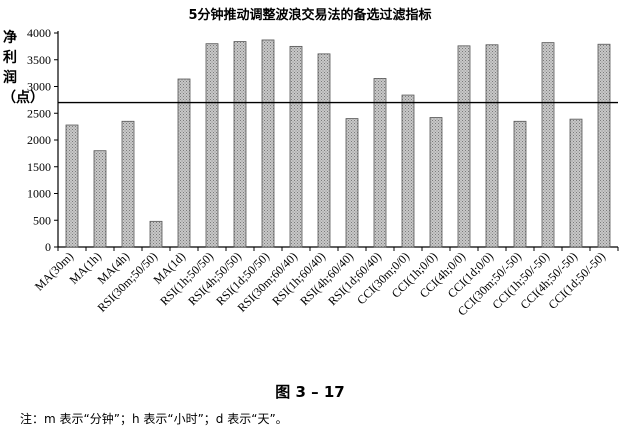  What do you see at coordinates (42, 220) in the screenshot?
I see `y-tick-label-500: 500` at bounding box center [42, 220].